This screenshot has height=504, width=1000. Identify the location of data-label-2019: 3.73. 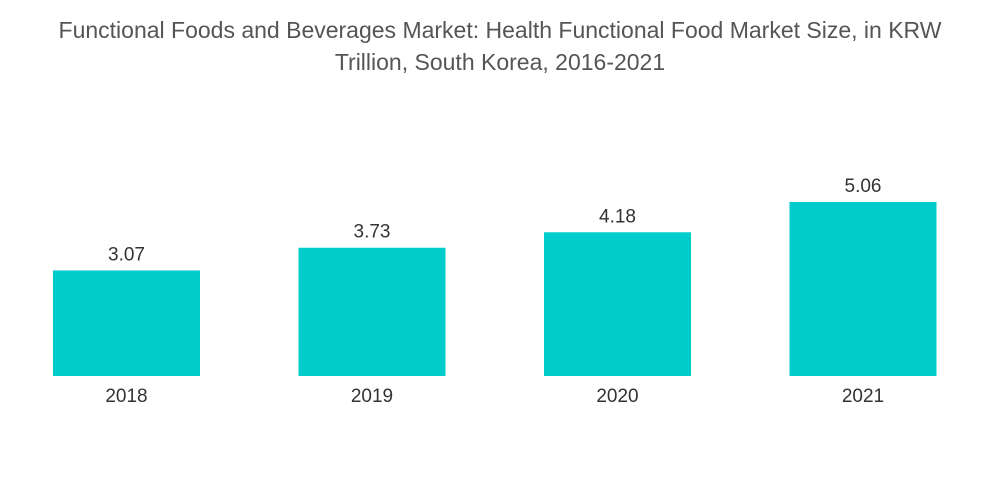
(372, 232).